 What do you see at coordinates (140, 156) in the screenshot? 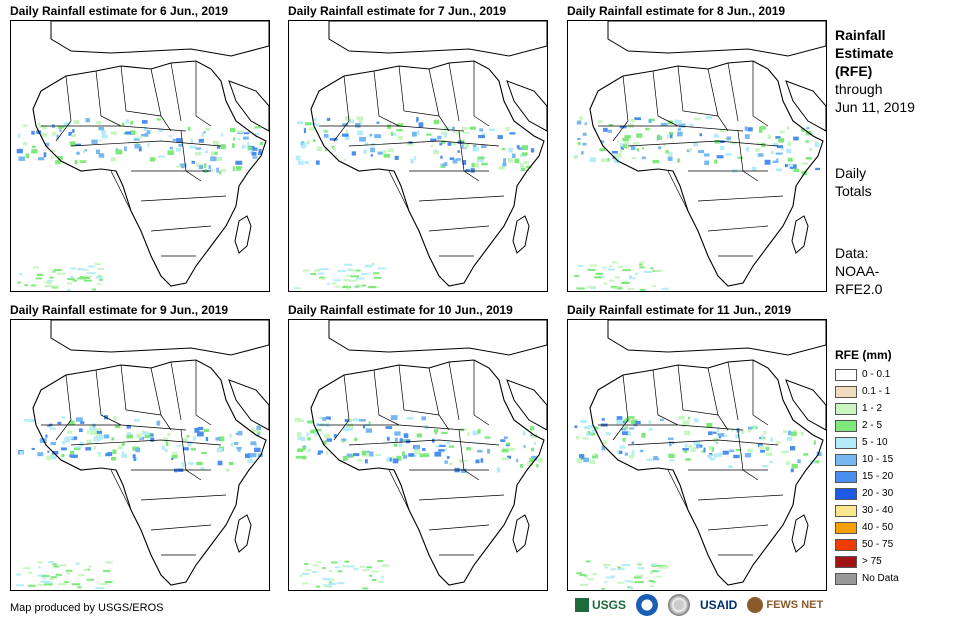
I see `rainfall-map` at bounding box center [140, 156].